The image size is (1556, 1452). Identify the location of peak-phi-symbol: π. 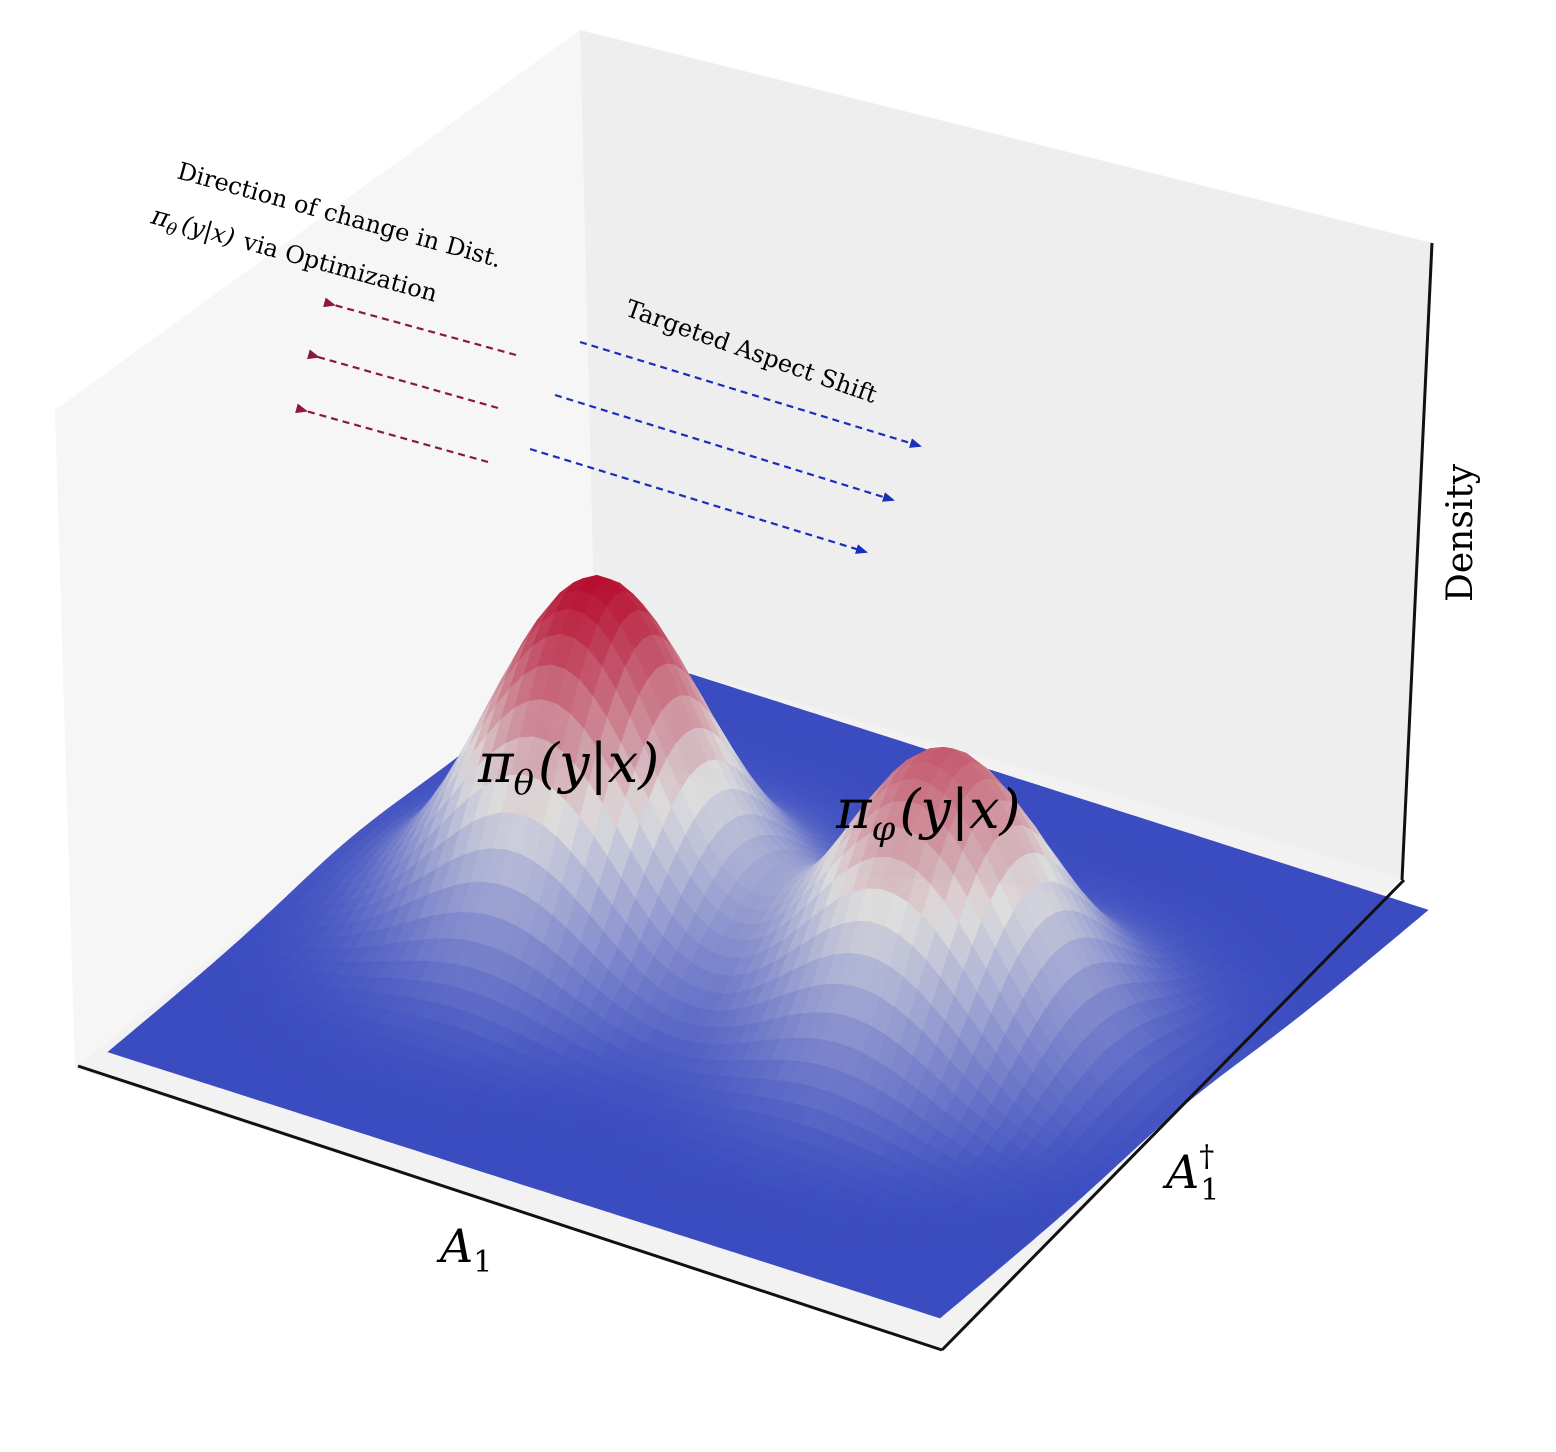
(854, 809).